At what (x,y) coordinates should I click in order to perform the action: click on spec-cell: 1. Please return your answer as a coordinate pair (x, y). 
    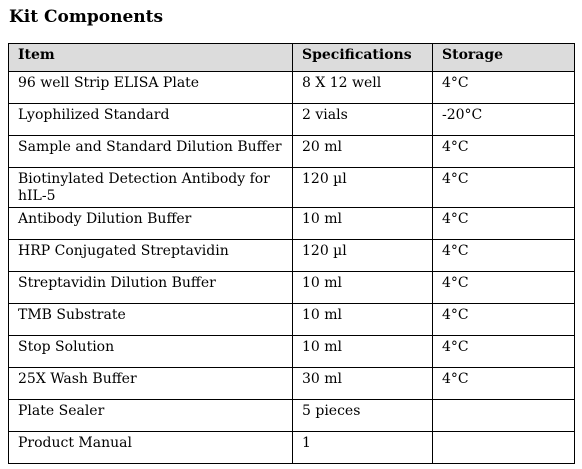
    Looking at the image, I should click on (362, 447).